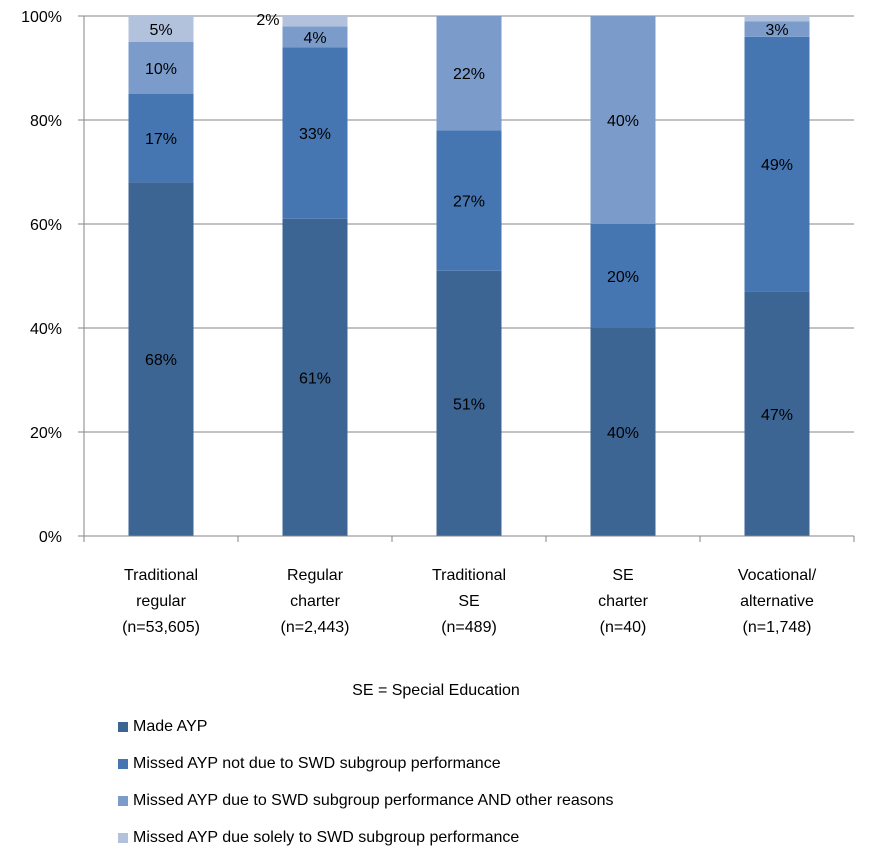  Describe the element at coordinates (777, 575) in the screenshot. I see `x-tick-label: Vocational/` at that location.